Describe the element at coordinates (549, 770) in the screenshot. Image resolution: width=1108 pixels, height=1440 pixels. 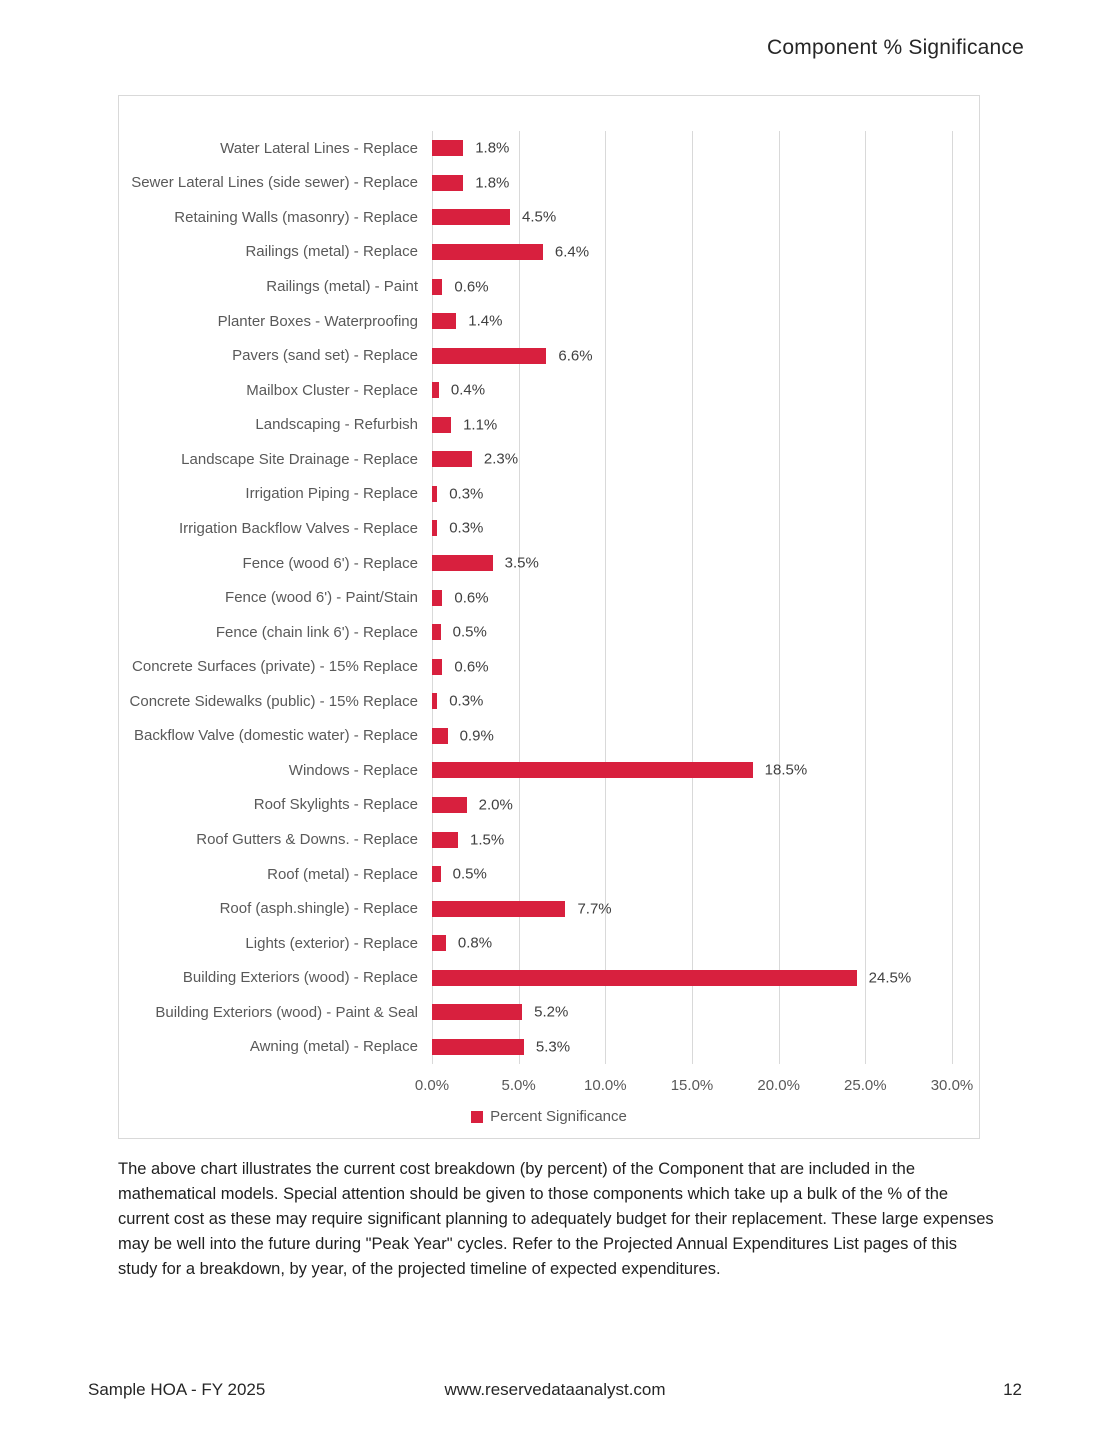
I see `chart-row: Windows - Replace 18.5%` at that location.